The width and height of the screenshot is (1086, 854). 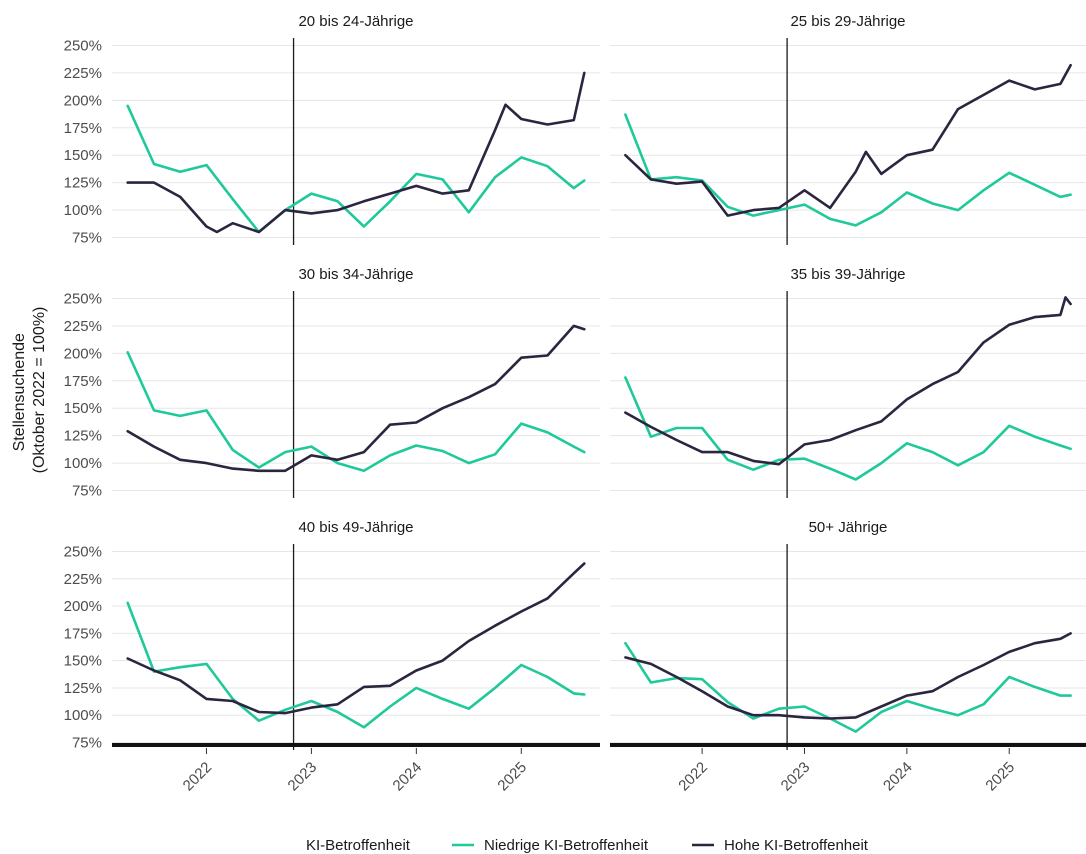 What do you see at coordinates (847, 21) in the screenshot?
I see `panel-title: 25 bis 29-Jährige` at bounding box center [847, 21].